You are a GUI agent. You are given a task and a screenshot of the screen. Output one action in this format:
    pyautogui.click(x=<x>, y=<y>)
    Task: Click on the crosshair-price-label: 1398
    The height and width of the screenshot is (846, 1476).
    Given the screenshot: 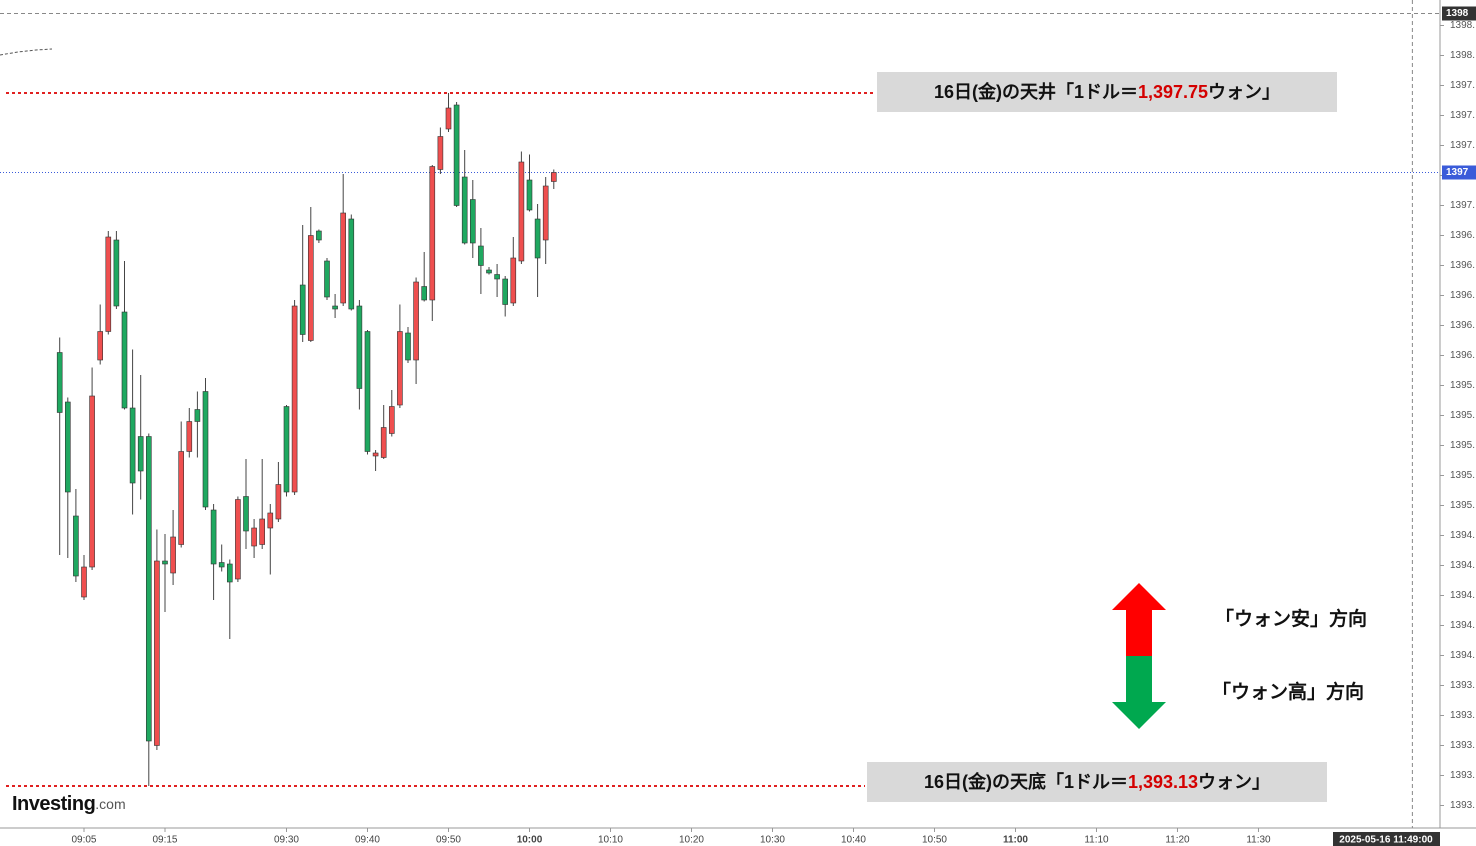 What is the action you would take?
    pyautogui.click(x=1457, y=13)
    